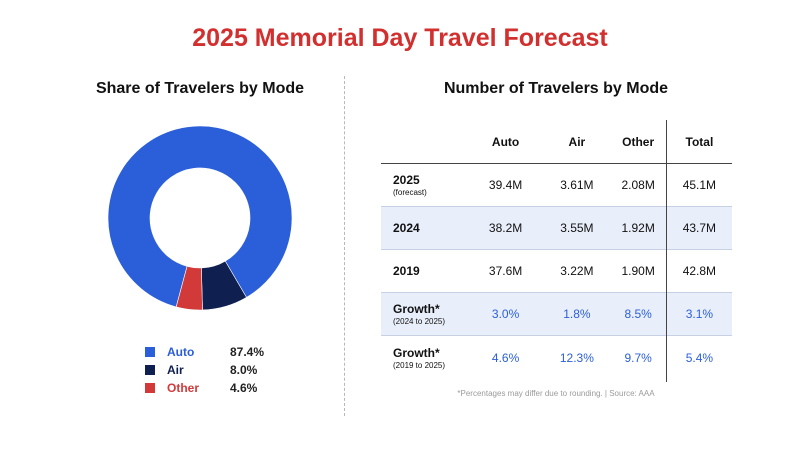 The image size is (800, 450). What do you see at coordinates (244, 388) in the screenshot?
I see `legend-value-other: 4.6%` at bounding box center [244, 388].